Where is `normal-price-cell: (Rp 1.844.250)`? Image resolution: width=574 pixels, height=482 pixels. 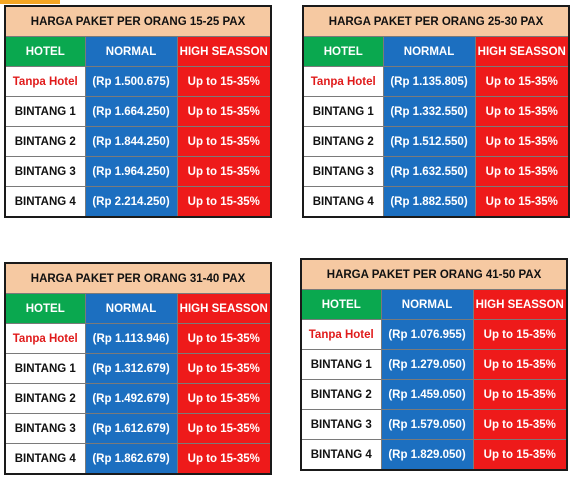 normal-price-cell: (Rp 1.844.250) is located at coordinates (131, 141).